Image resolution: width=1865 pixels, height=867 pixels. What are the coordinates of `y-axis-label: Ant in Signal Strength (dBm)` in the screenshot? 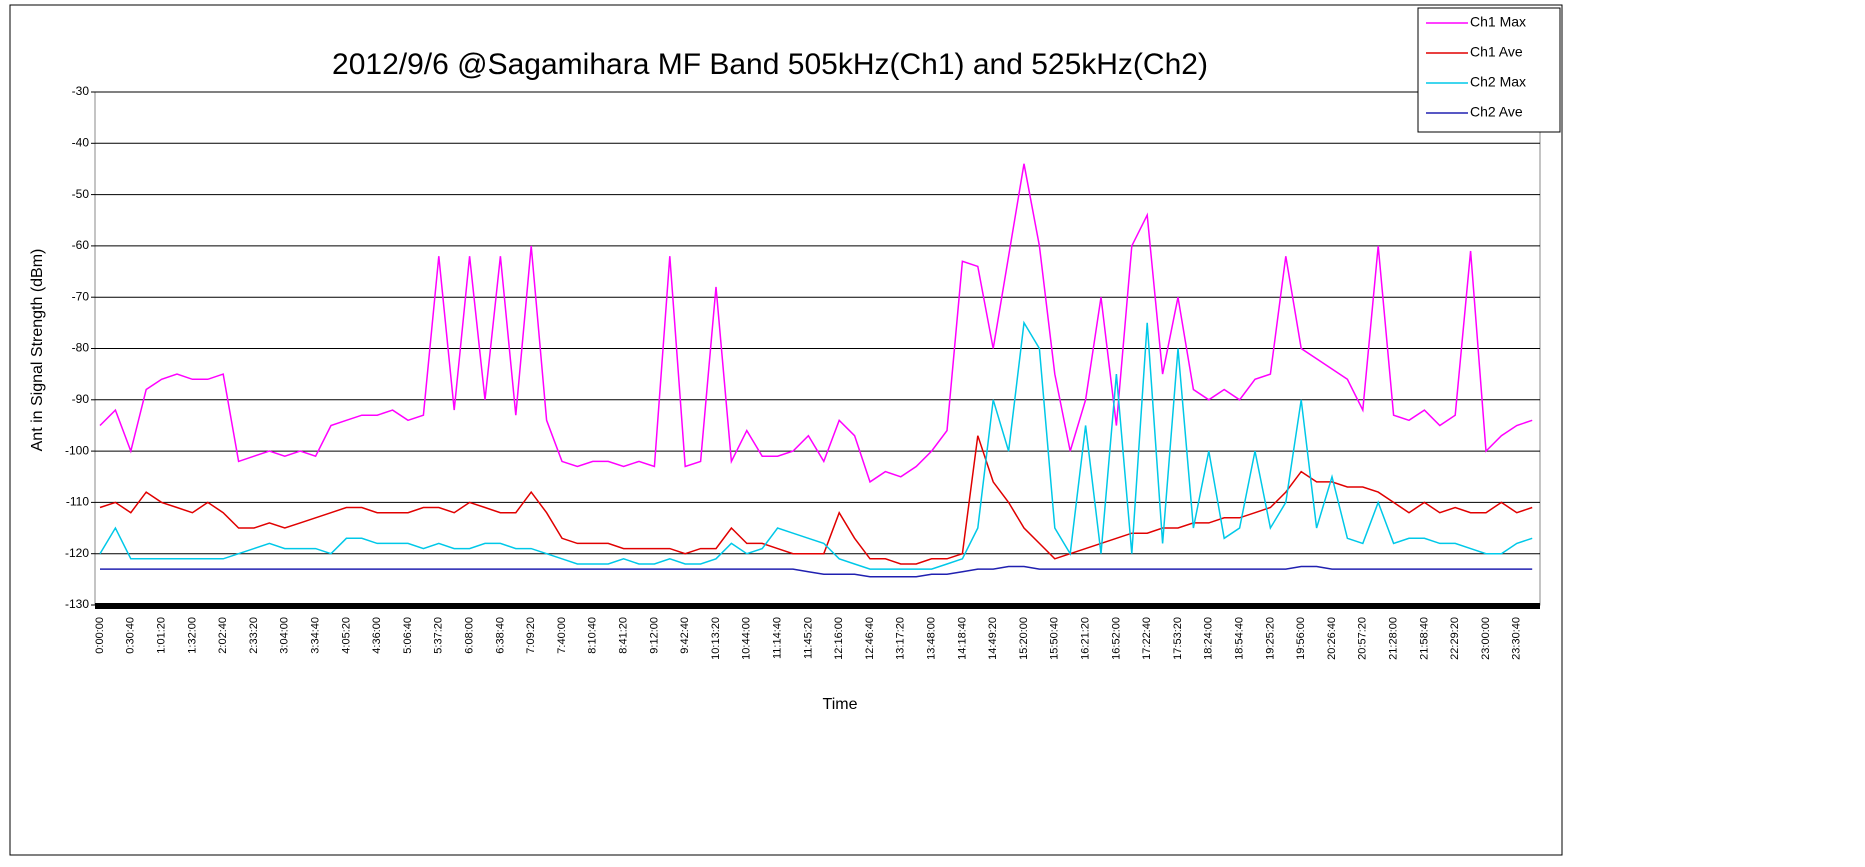 It's located at (37, 350).